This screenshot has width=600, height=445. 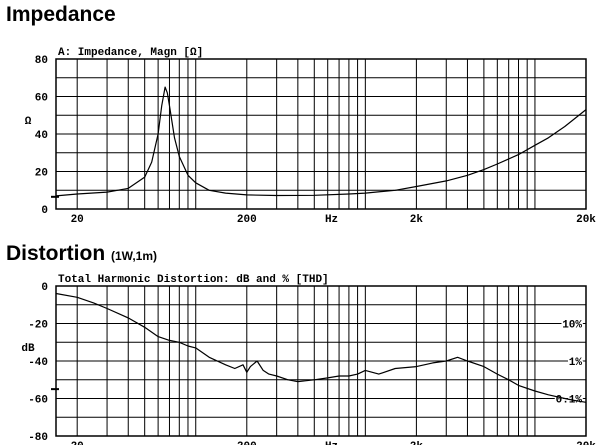 I want to click on distortion-x-tick-label: 20, so click(x=77, y=443).